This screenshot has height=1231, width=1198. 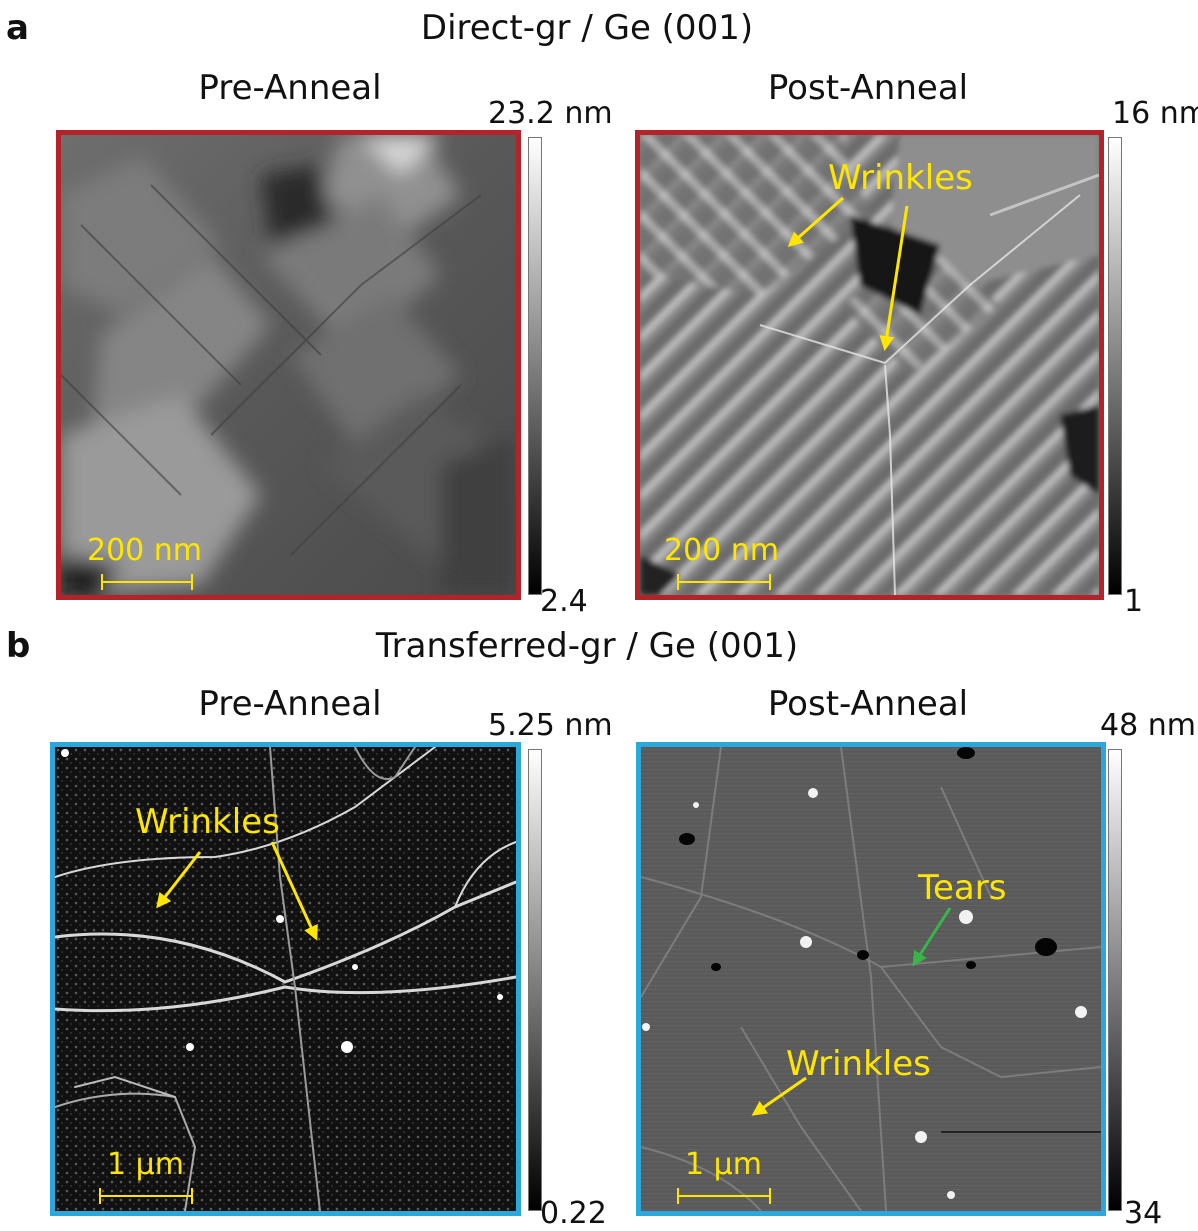 What do you see at coordinates (564, 601) in the screenshot?
I see `colorbar-a-pre-min: 2.4` at bounding box center [564, 601].